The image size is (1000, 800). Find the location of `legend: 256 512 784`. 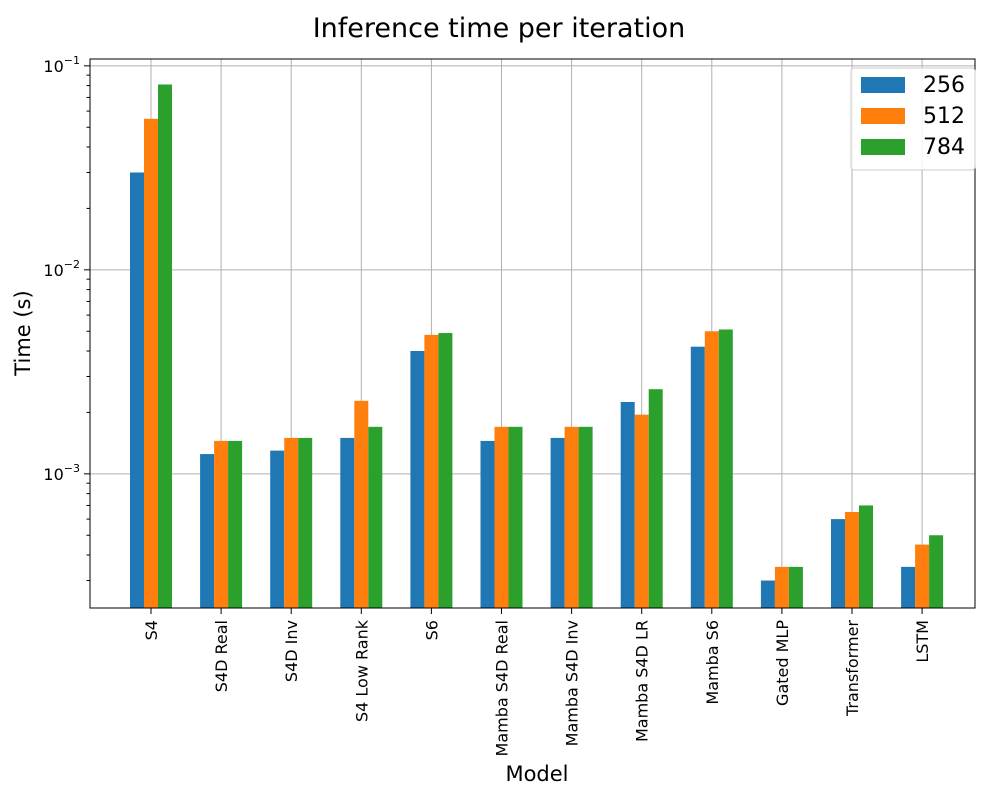

legend: 256 512 784 is located at coordinates (913, 119).